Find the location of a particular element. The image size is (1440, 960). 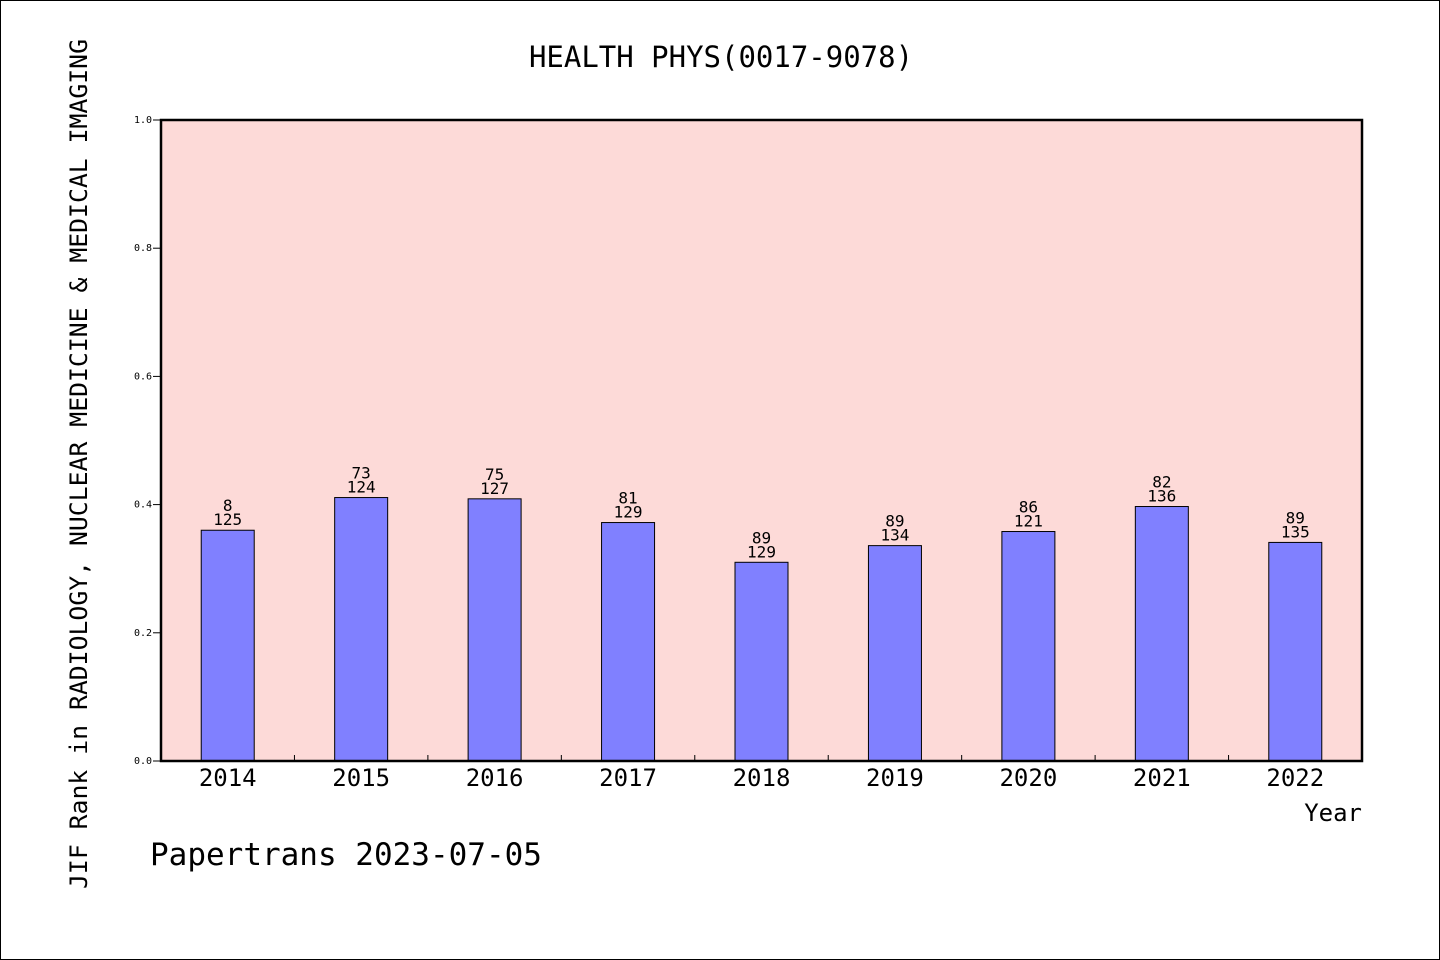

bar-label-rank: 73 is located at coordinates (361, 473).